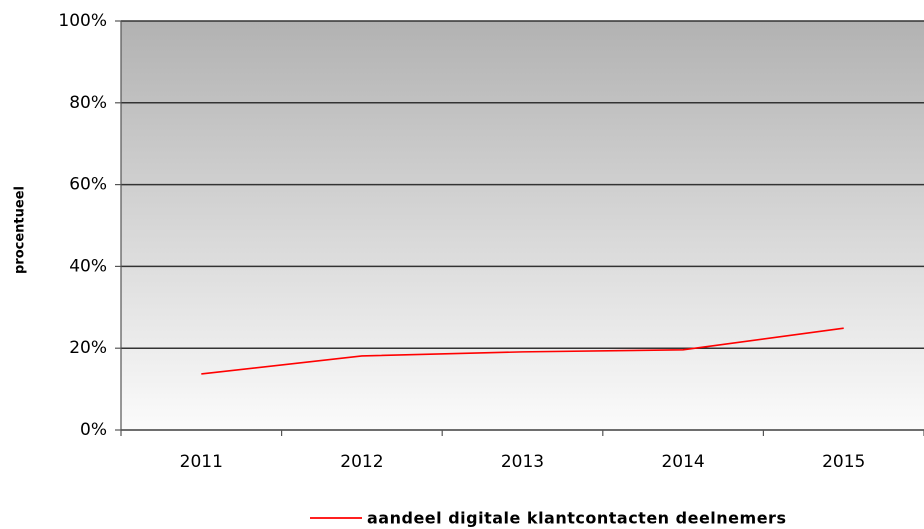 The width and height of the screenshot is (924, 529). What do you see at coordinates (361, 462) in the screenshot?
I see `x-tick-label: 2012` at bounding box center [361, 462].